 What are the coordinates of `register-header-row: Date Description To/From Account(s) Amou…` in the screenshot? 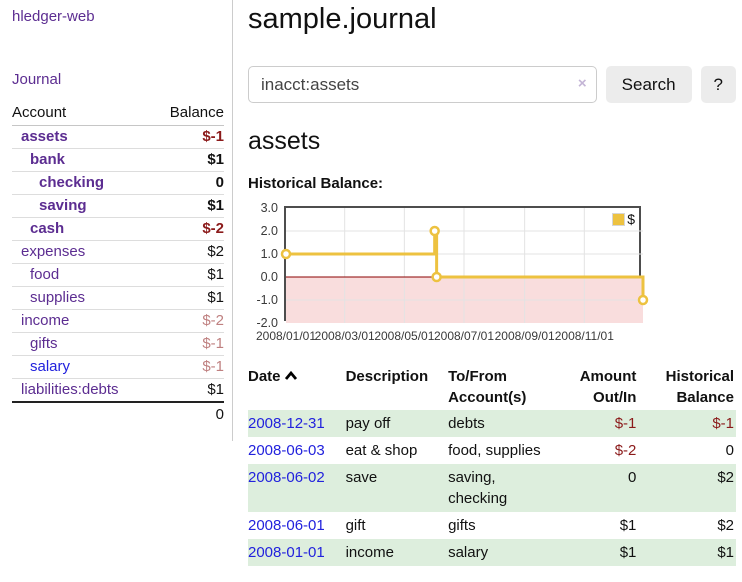 It's located at (492, 387).